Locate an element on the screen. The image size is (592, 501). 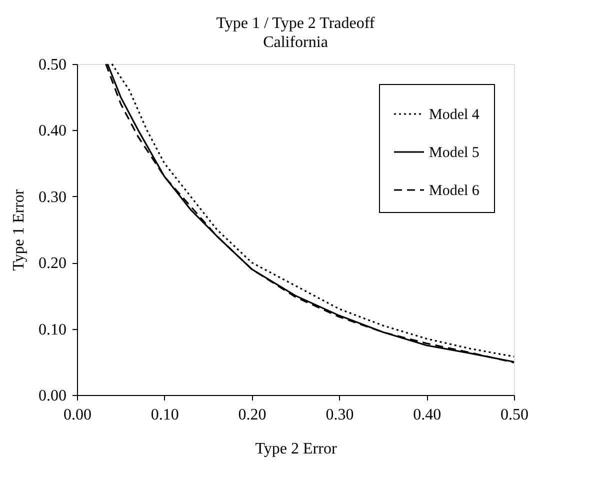
y-tick-label: 0.10 is located at coordinates (52, 329).